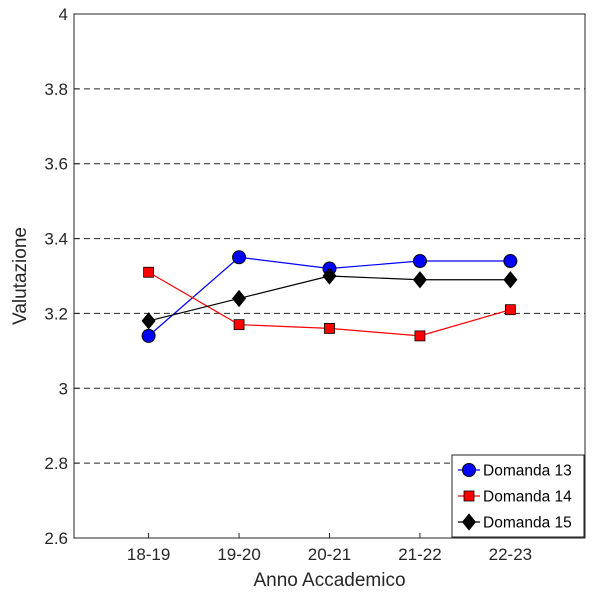 This screenshot has height=601, width=603. What do you see at coordinates (20, 276) in the screenshot?
I see `y-axis-title: Valutazione` at bounding box center [20, 276].